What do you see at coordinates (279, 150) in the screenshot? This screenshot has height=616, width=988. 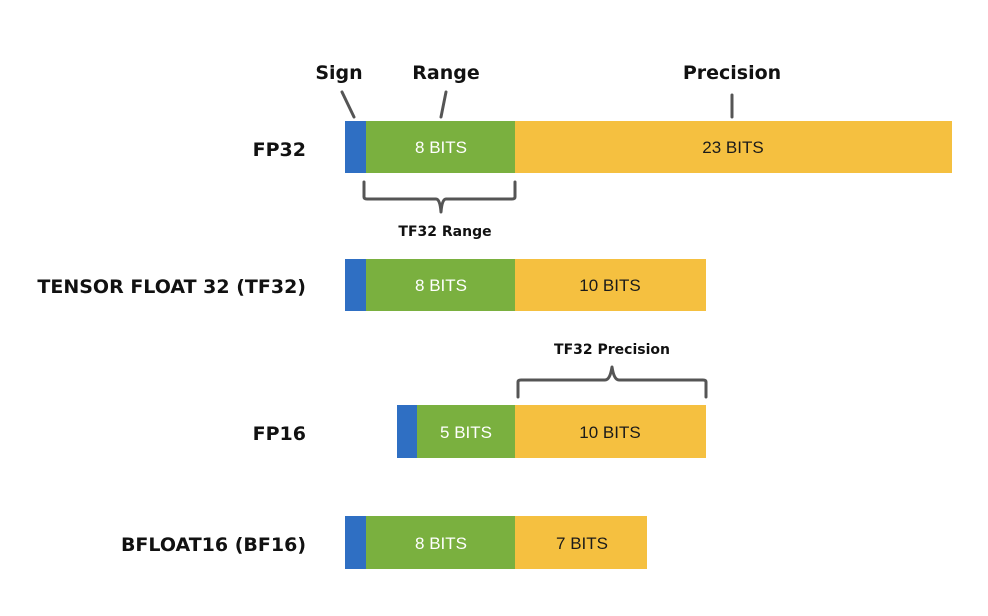 I see `format-label-fp32: FP32` at bounding box center [279, 150].